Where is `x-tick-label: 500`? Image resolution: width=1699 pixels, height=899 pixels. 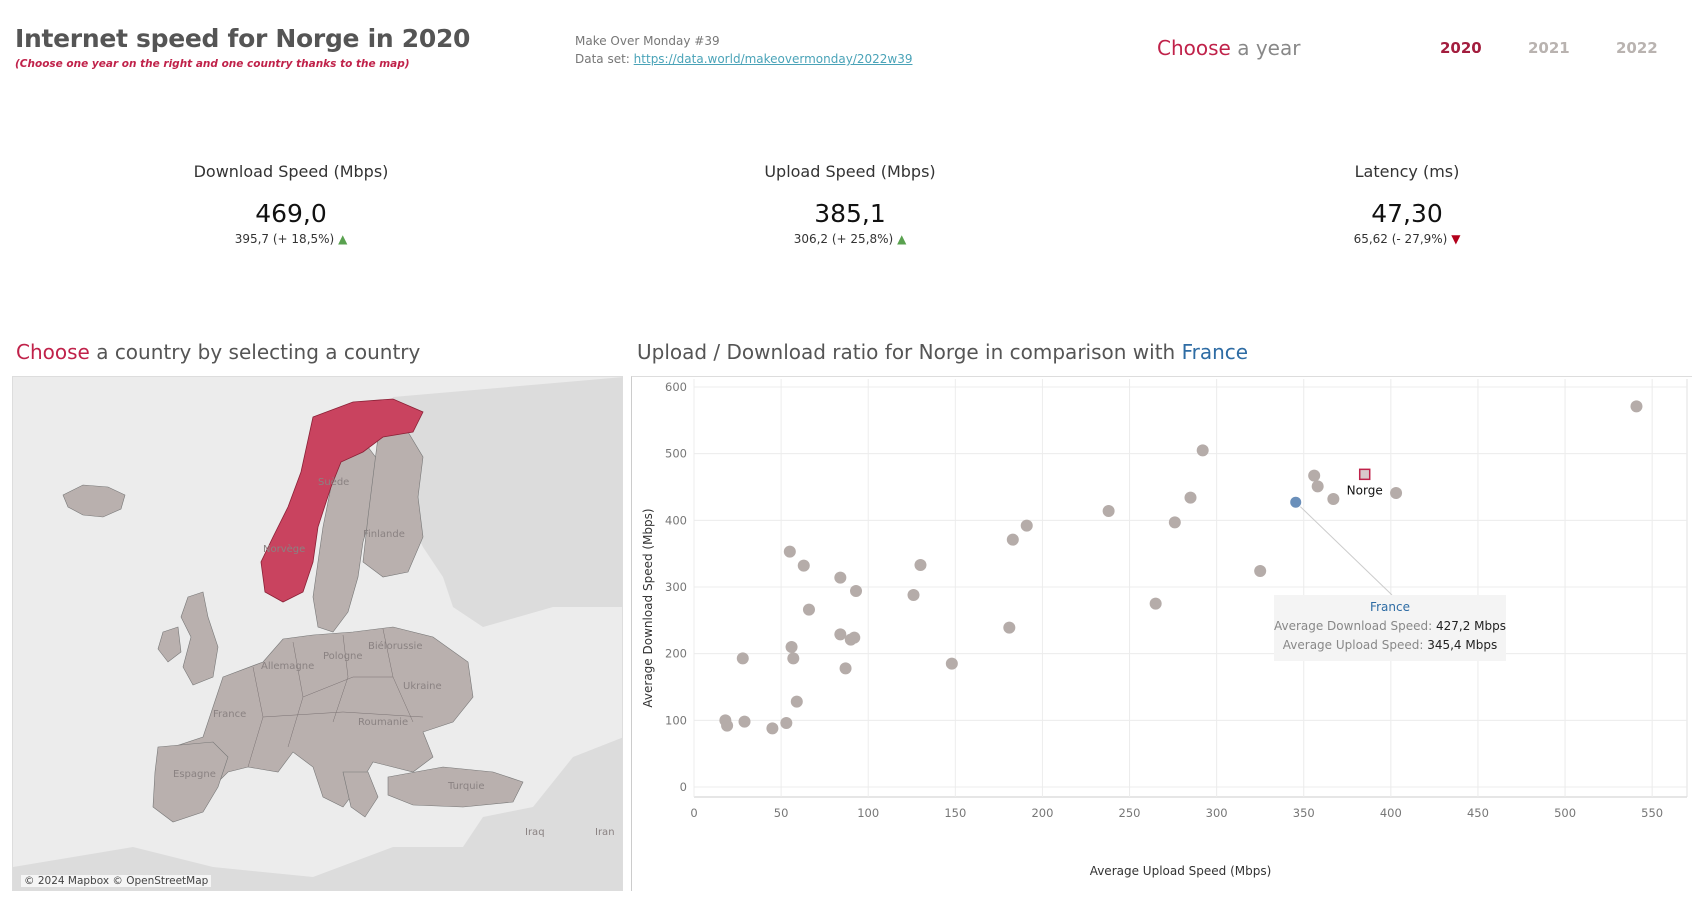 x-tick-label: 500 is located at coordinates (1565, 813).